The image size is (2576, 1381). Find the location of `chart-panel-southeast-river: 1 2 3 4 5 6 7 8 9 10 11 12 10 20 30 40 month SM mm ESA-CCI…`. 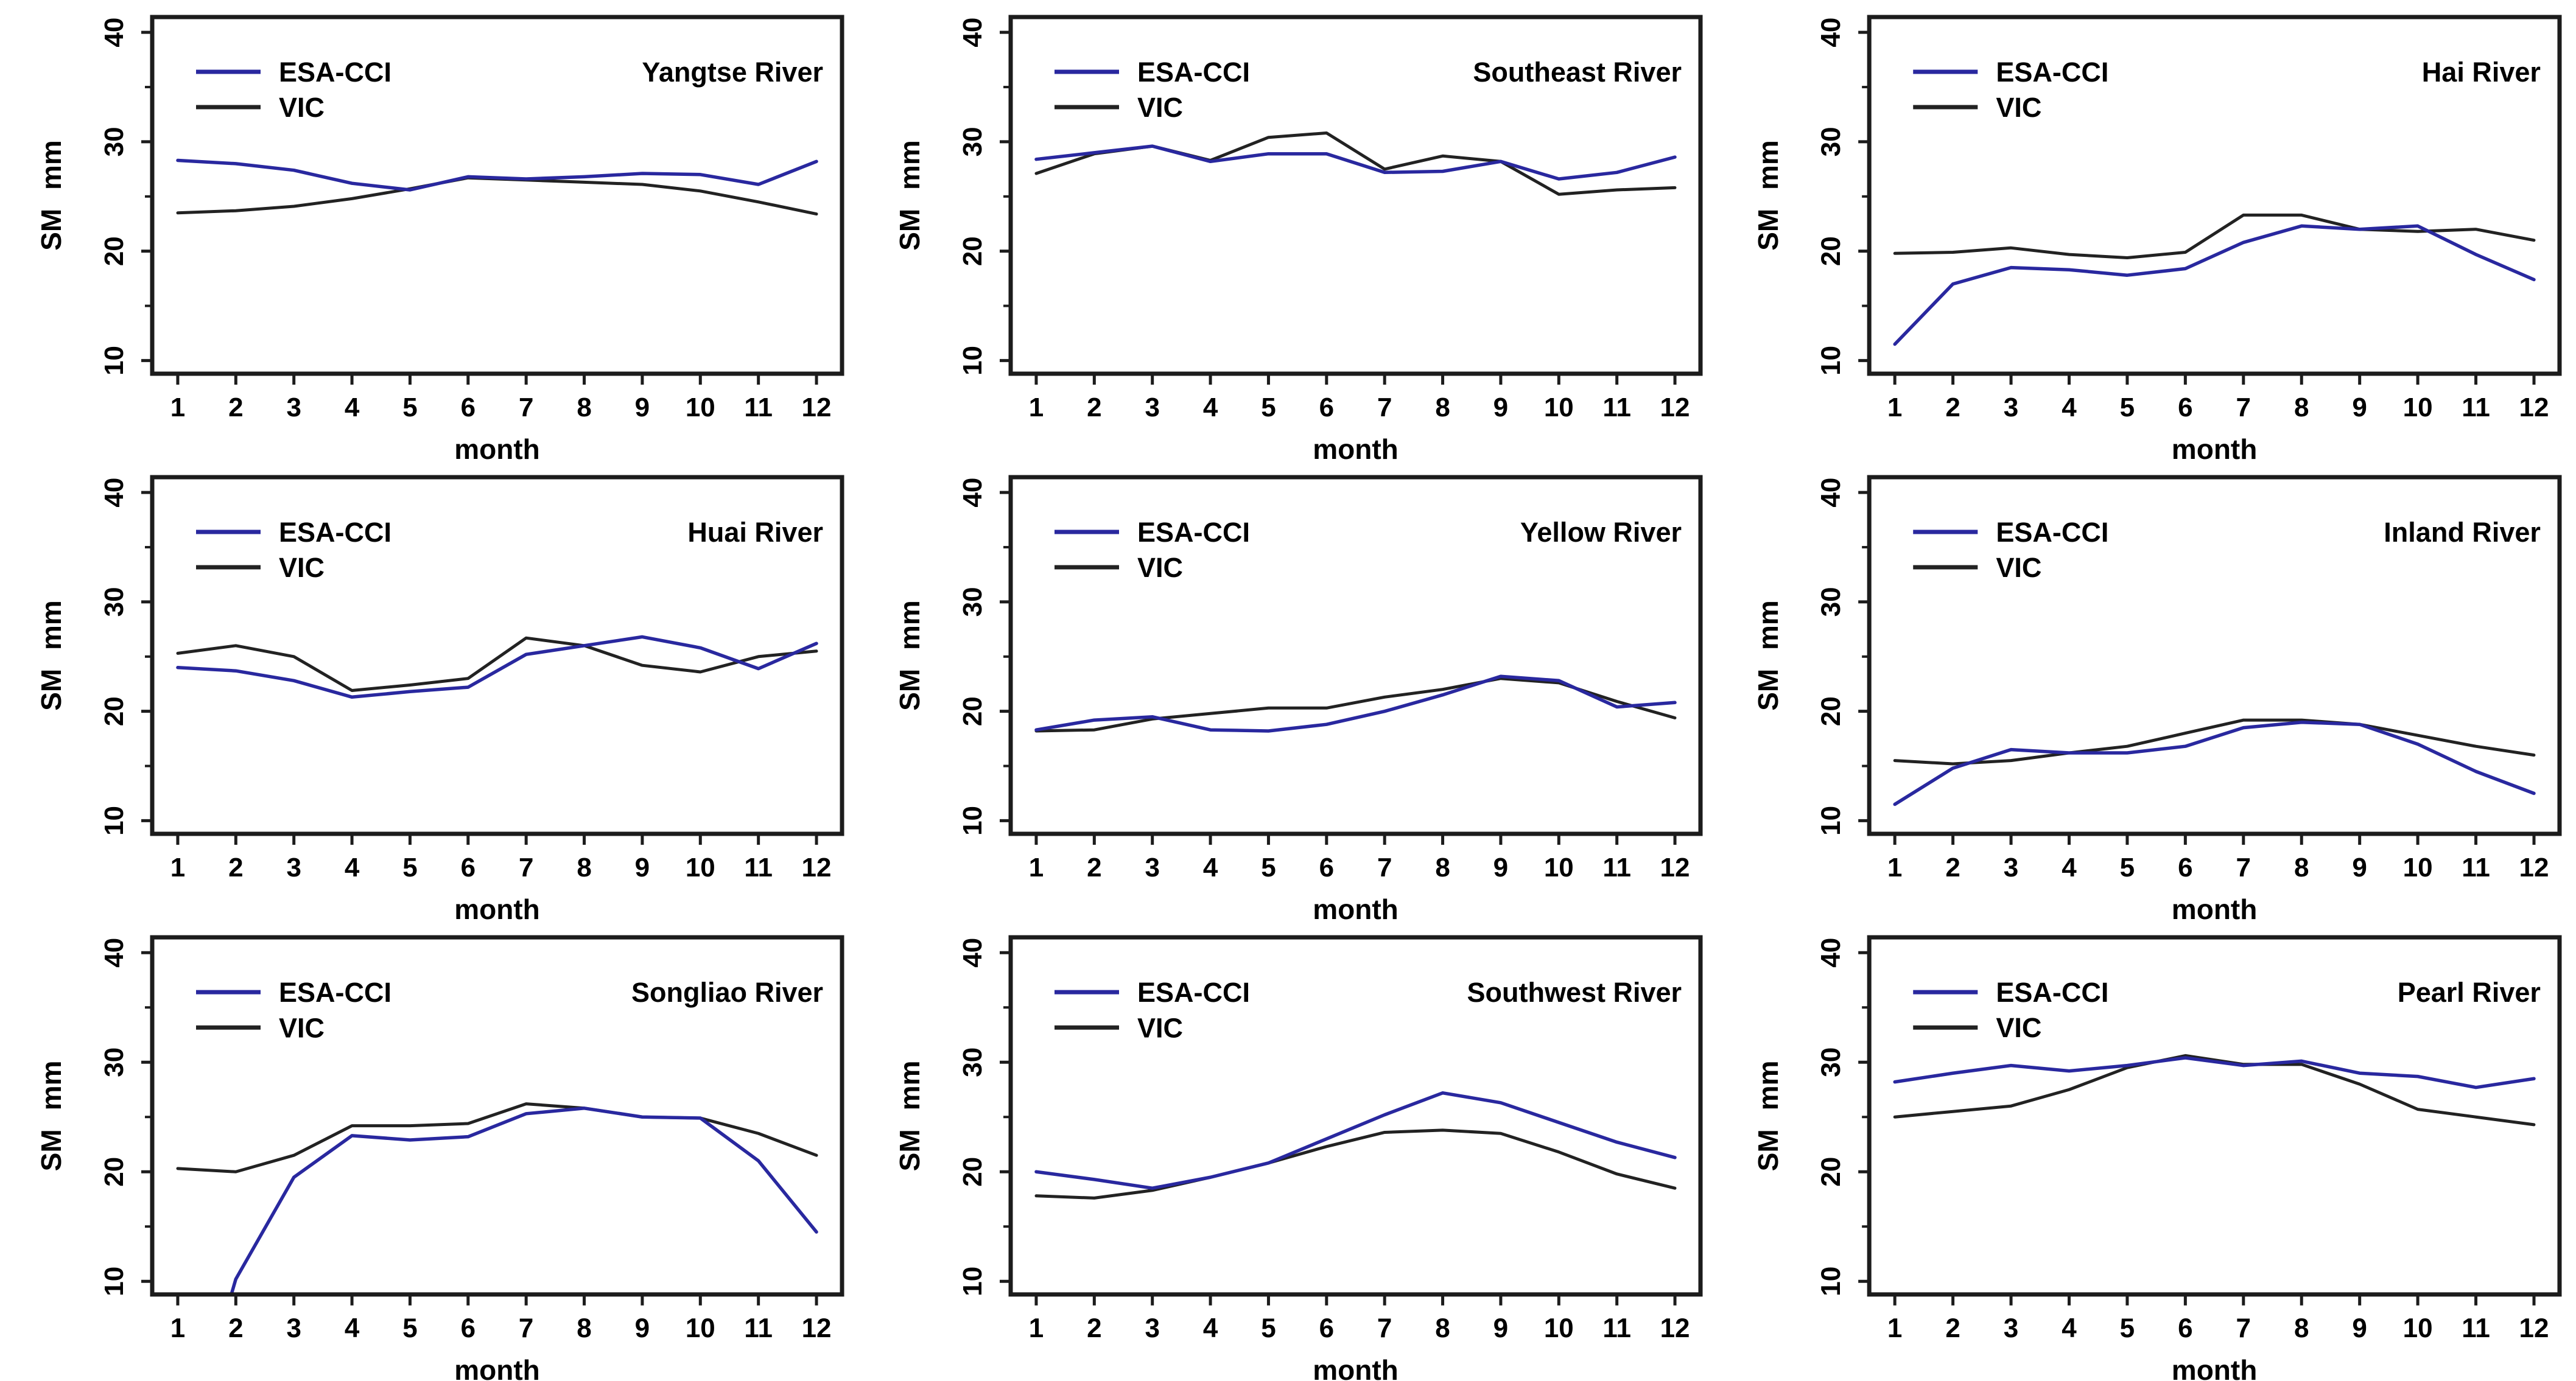

chart-panel-southeast-river: 1 2 3 4 5 6 7 8 9 10 11 12 10 20 30 40 month SM mm ESA-CCI… is located at coordinates (1287, 230).